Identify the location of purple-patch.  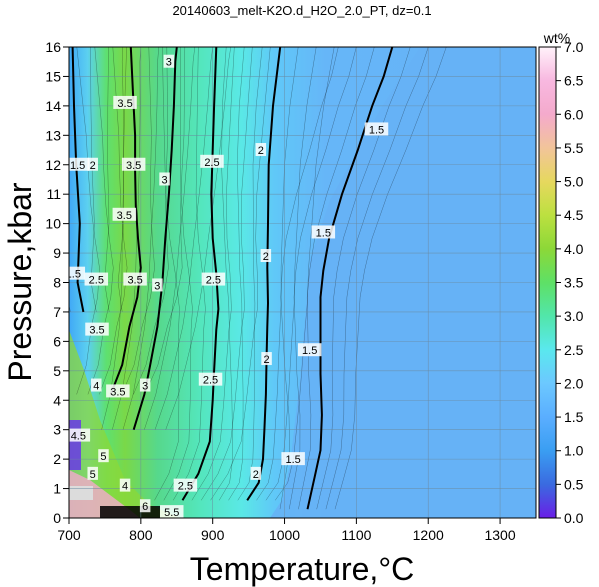
(75, 445).